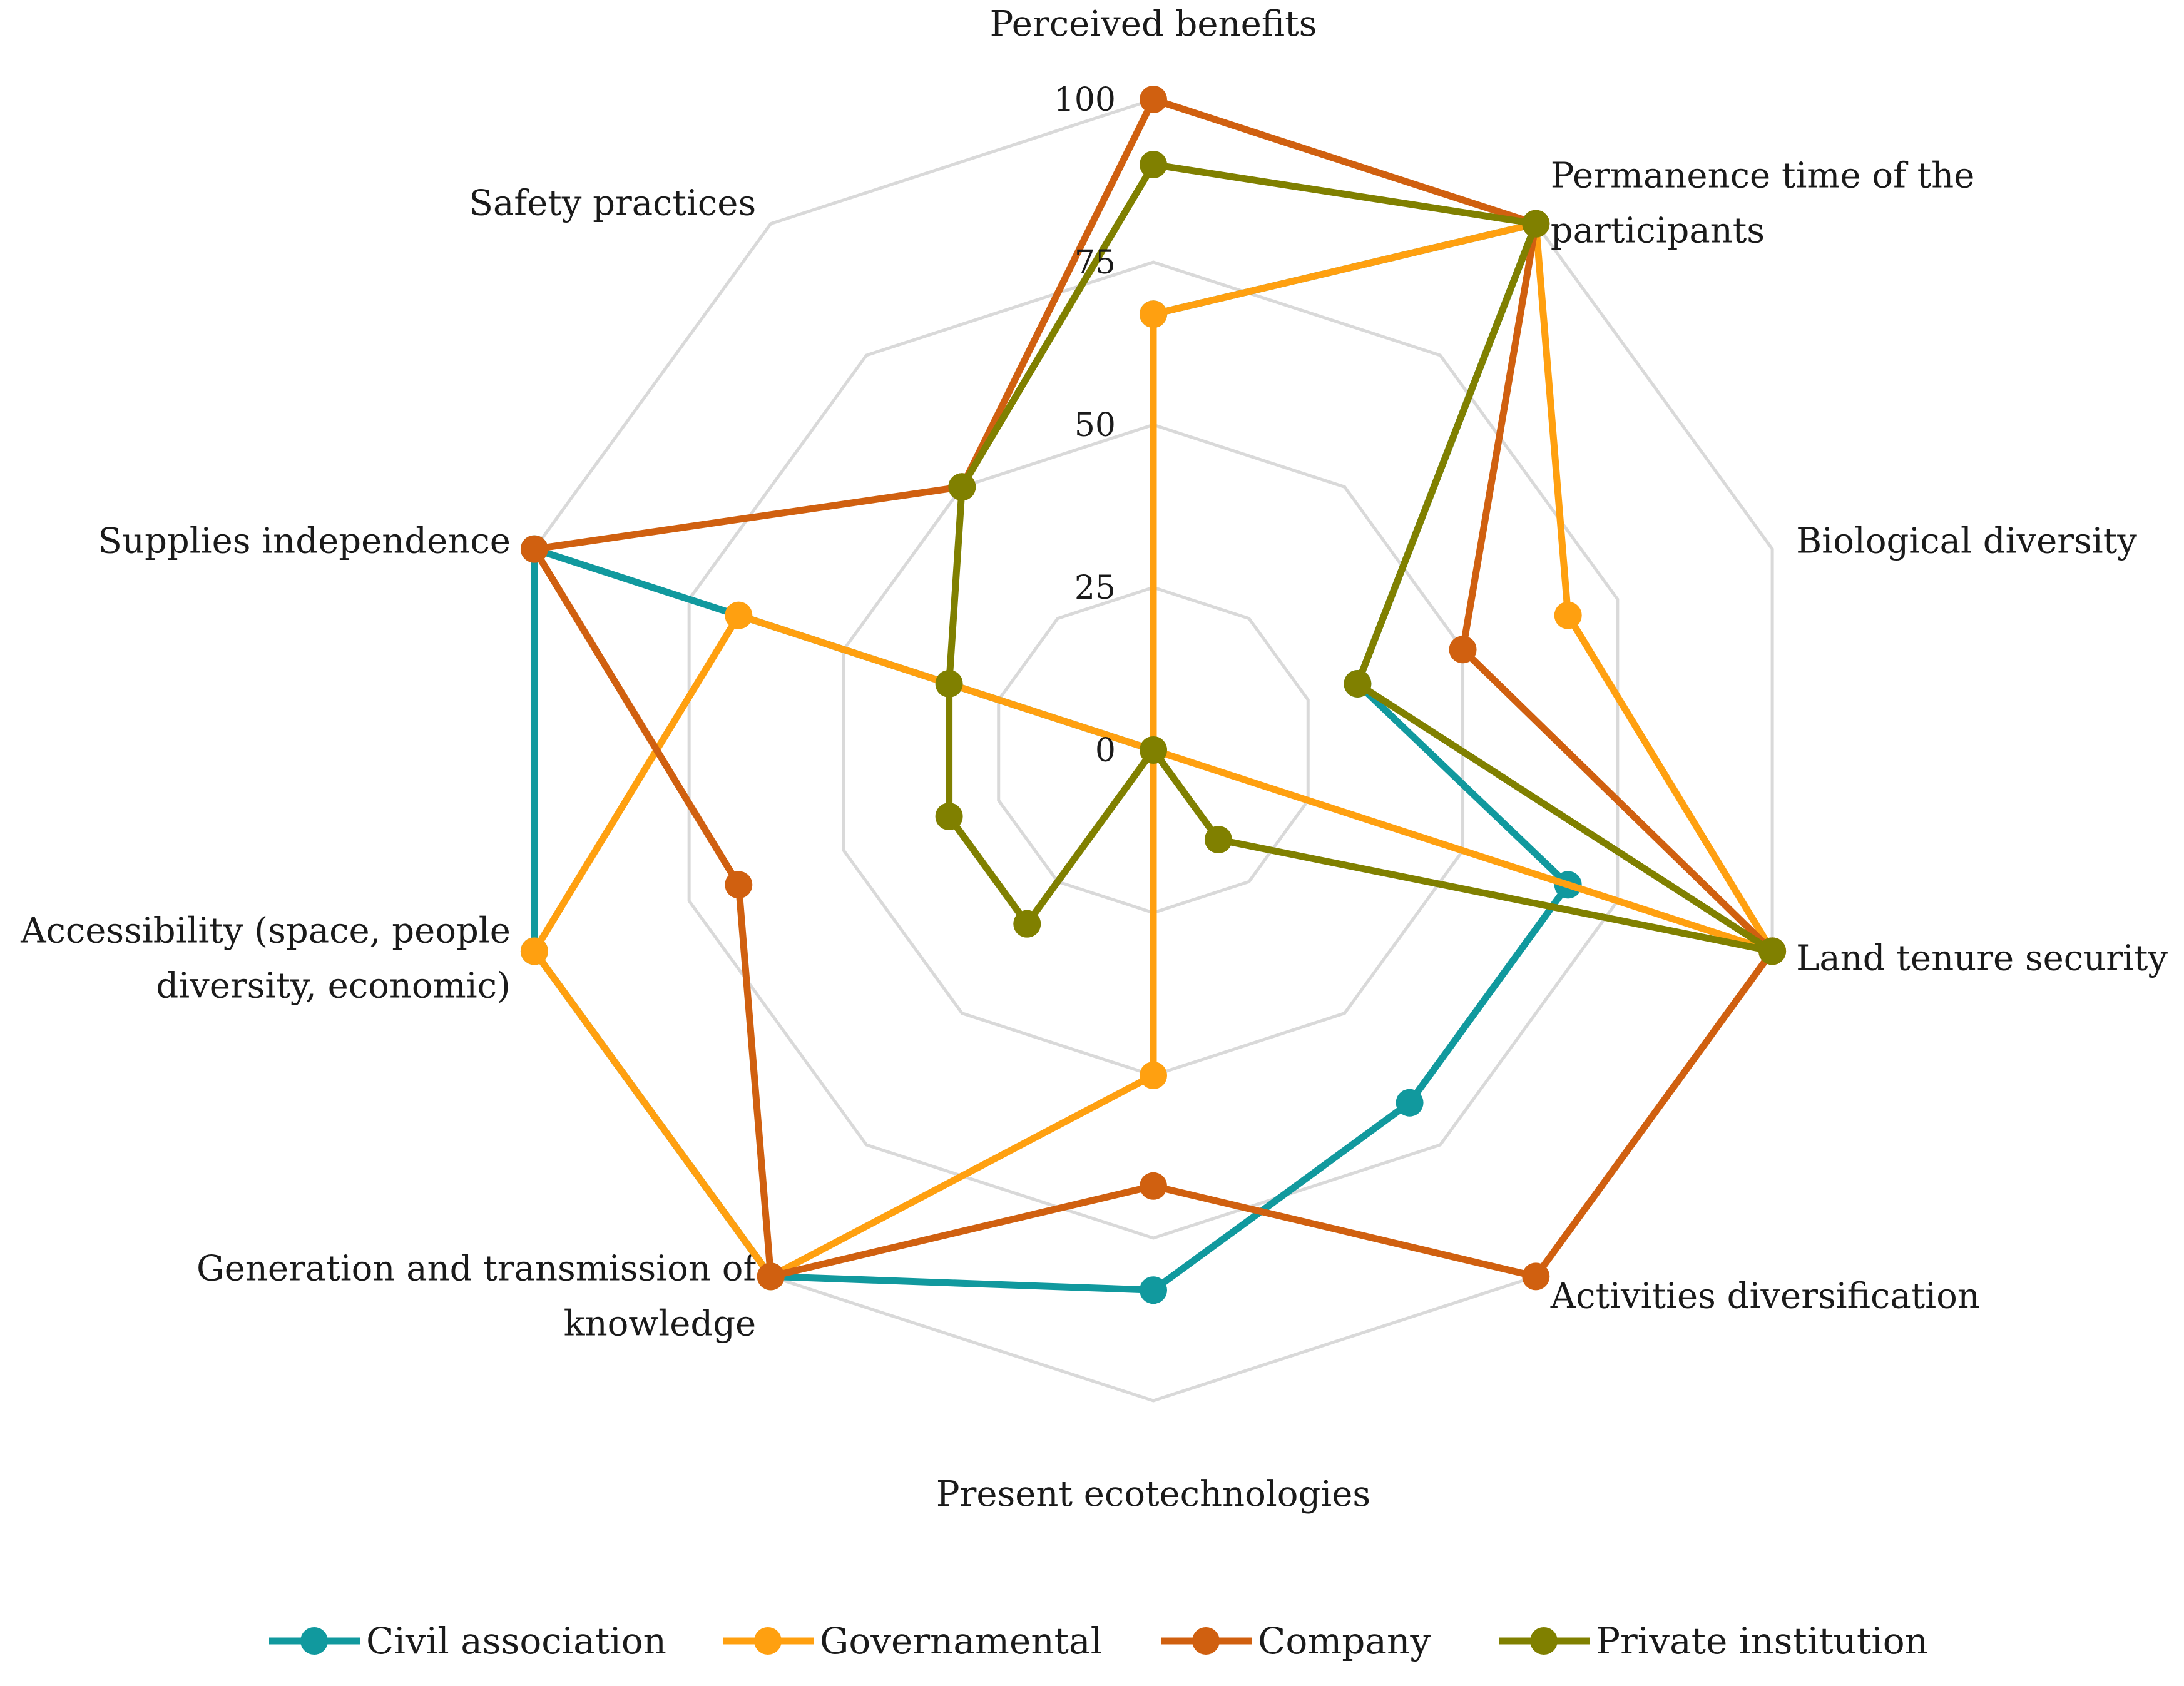 This screenshot has height=1686, width=2184. What do you see at coordinates (1153, 1494) in the screenshot?
I see `axis-label-5-line-0: Present ecotechnologies` at bounding box center [1153, 1494].